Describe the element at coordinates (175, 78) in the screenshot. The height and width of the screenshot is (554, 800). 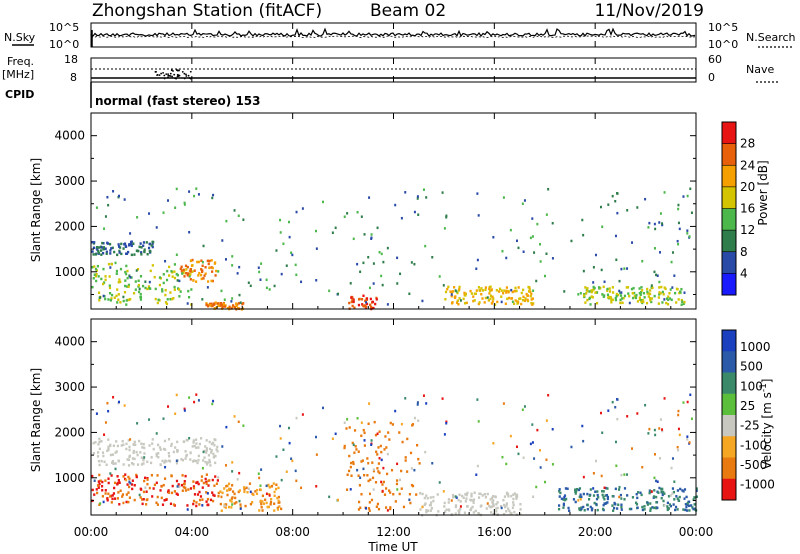
I see `nave-point` at that location.